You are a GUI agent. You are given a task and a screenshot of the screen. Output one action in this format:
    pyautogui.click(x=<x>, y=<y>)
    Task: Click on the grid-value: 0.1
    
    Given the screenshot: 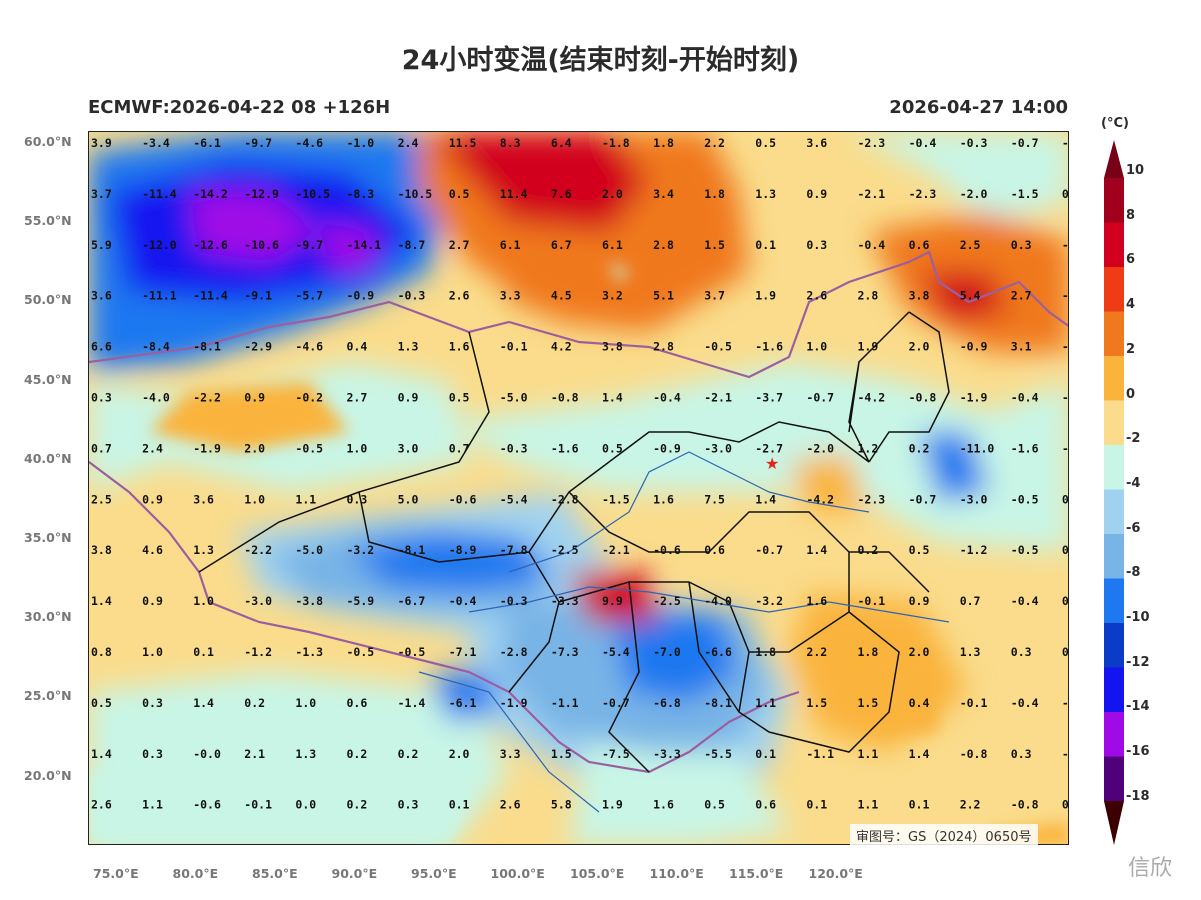 What is the action you would take?
    pyautogui.click(x=765, y=754)
    